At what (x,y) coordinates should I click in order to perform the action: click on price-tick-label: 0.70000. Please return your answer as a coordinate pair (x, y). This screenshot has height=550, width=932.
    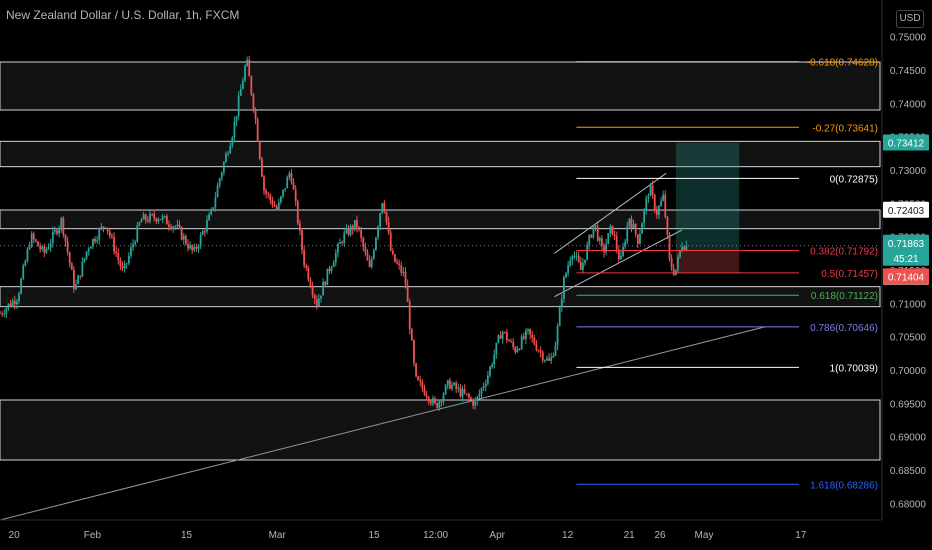
    Looking at the image, I should click on (908, 371).